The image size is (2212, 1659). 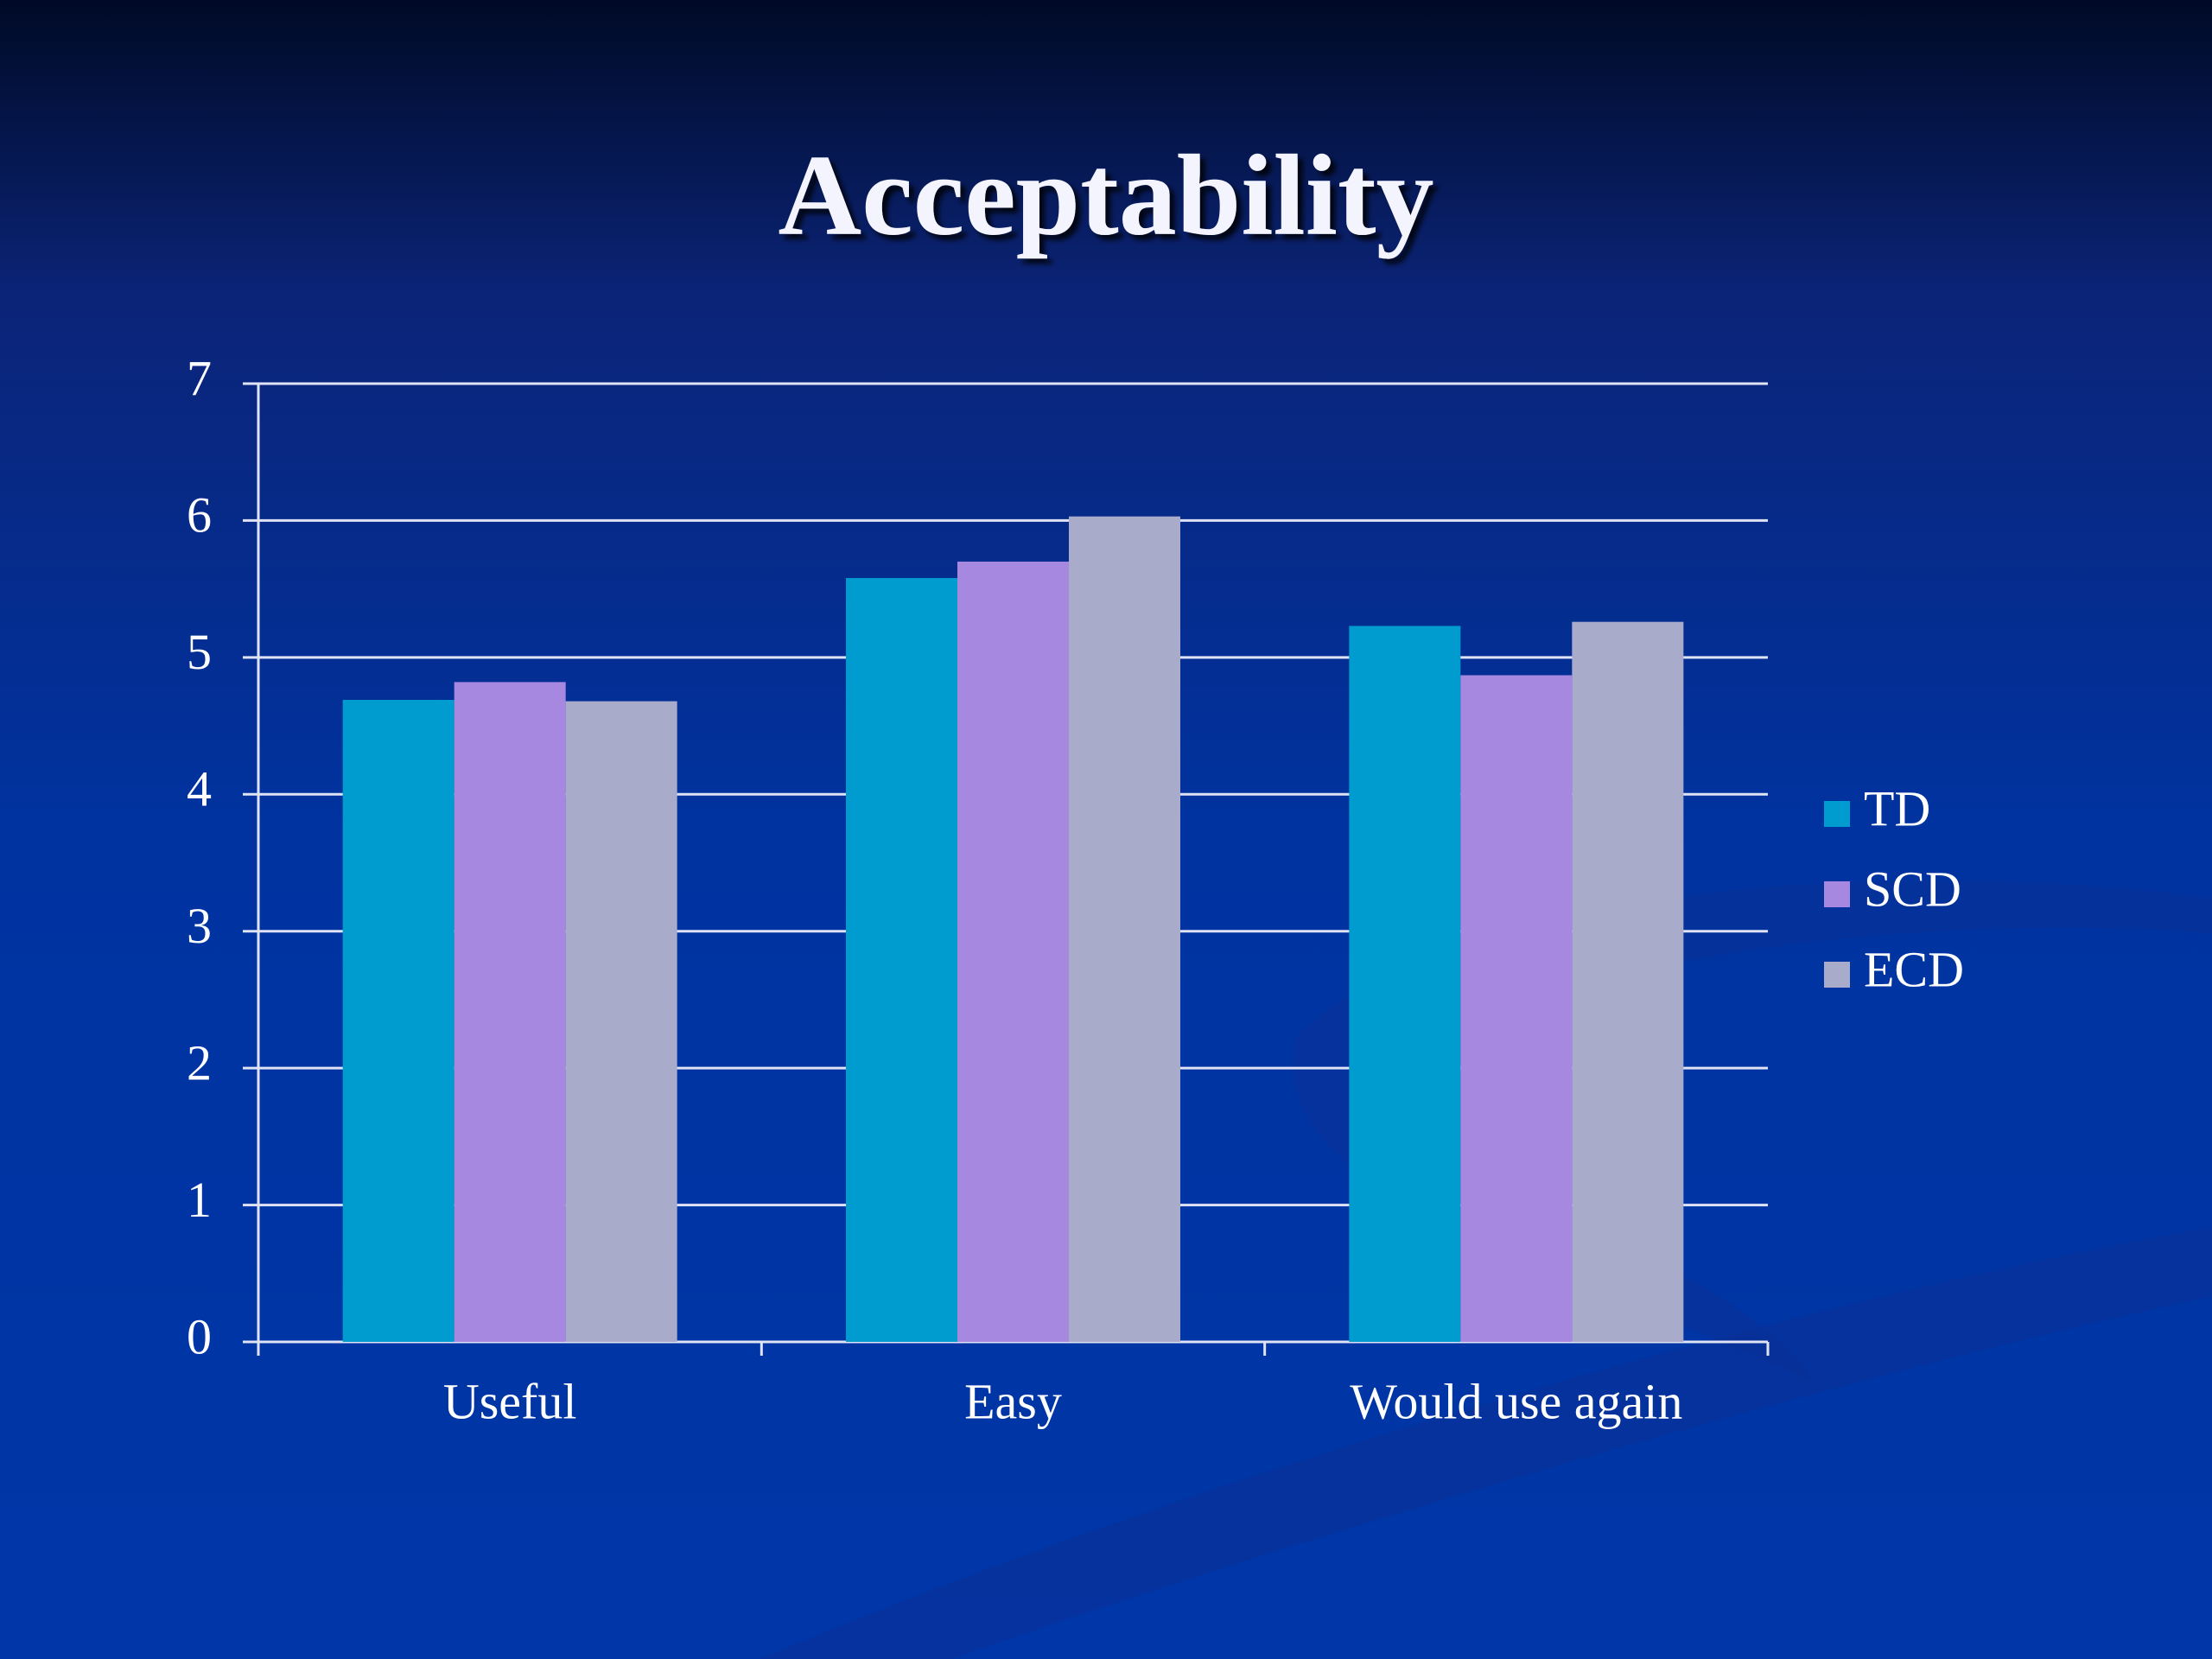 I want to click on legend-label: ECD, so click(x=1914, y=969).